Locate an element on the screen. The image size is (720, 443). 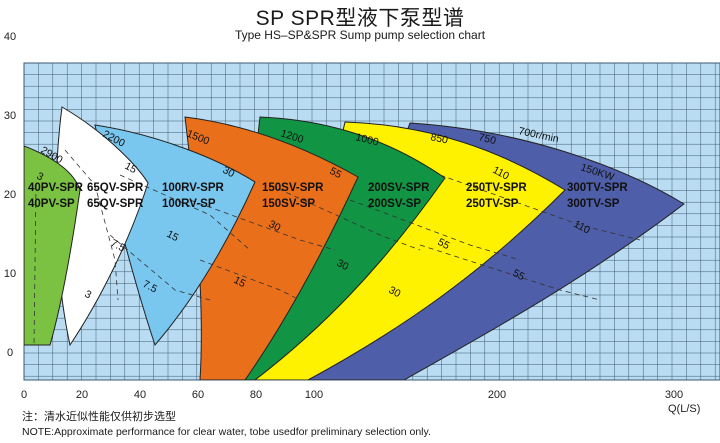
region-40pv is located at coordinates (52, 245).